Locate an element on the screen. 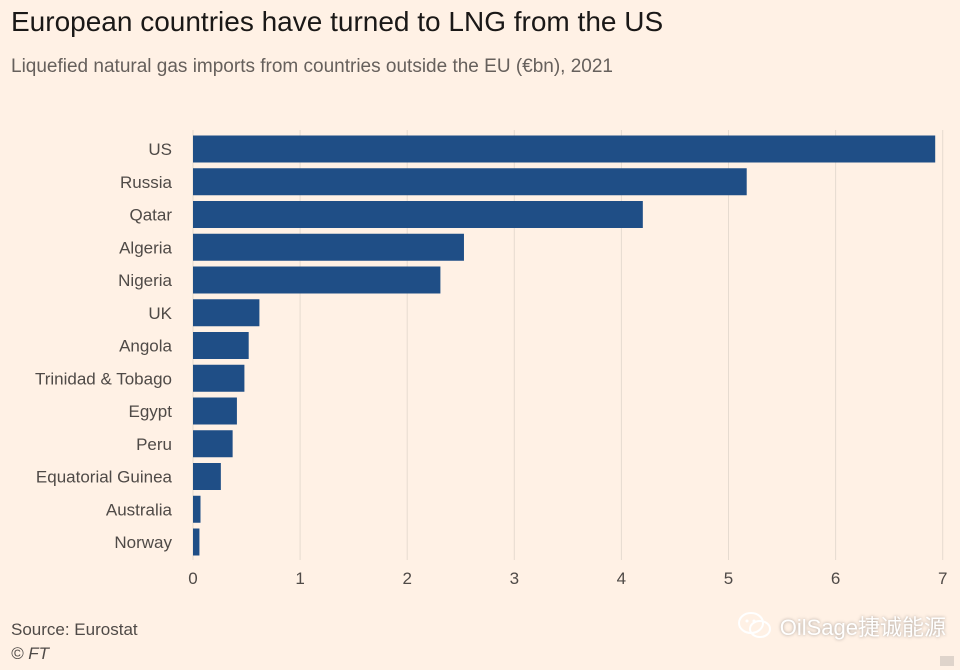  category-label: Algeria is located at coordinates (145, 247).